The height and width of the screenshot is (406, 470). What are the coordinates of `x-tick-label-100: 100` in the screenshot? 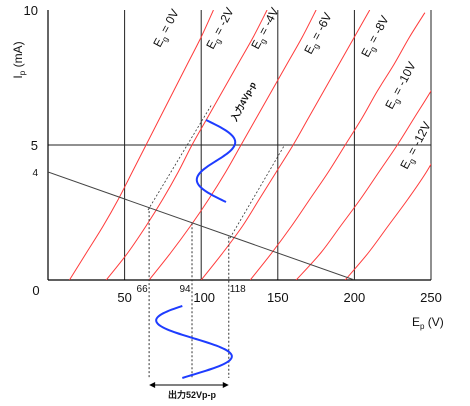 It's located at (204, 297).